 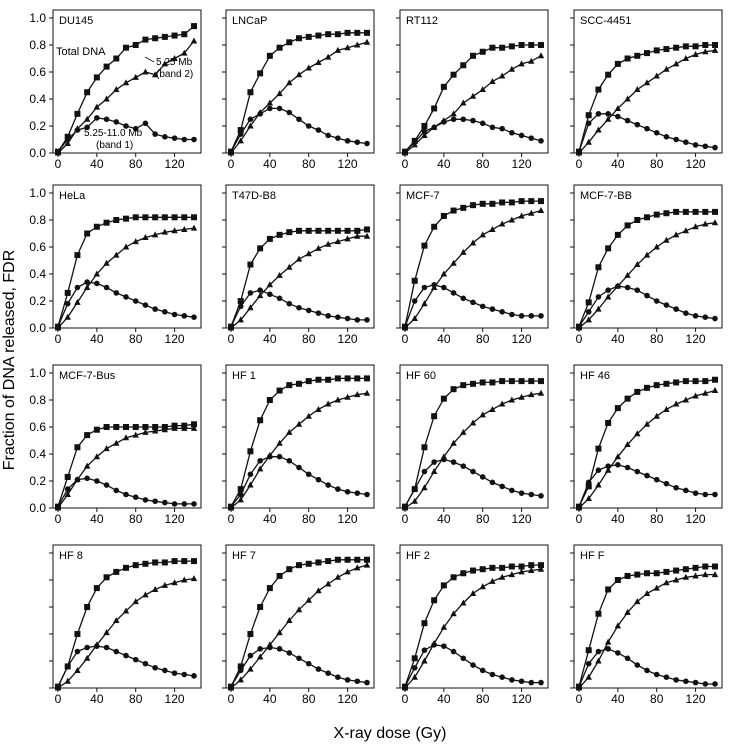 What do you see at coordinates (421, 376) in the screenshot?
I see `panel-title: HF 60` at bounding box center [421, 376].